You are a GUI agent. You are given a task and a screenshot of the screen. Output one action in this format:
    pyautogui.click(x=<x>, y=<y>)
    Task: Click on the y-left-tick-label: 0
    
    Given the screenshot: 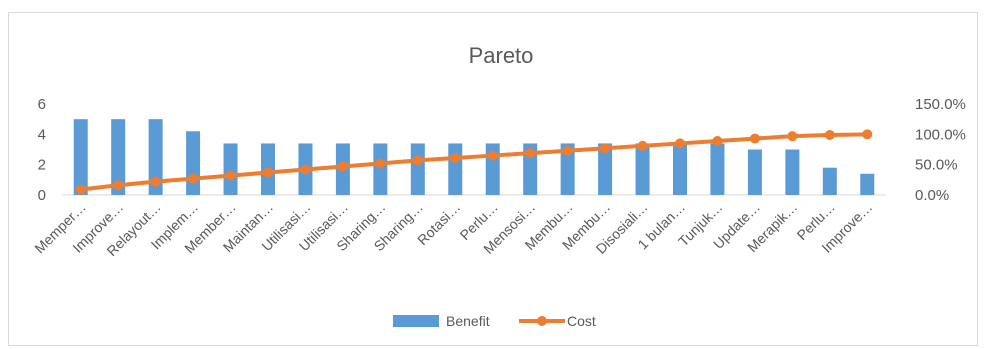 What is the action you would take?
    pyautogui.click(x=42, y=195)
    